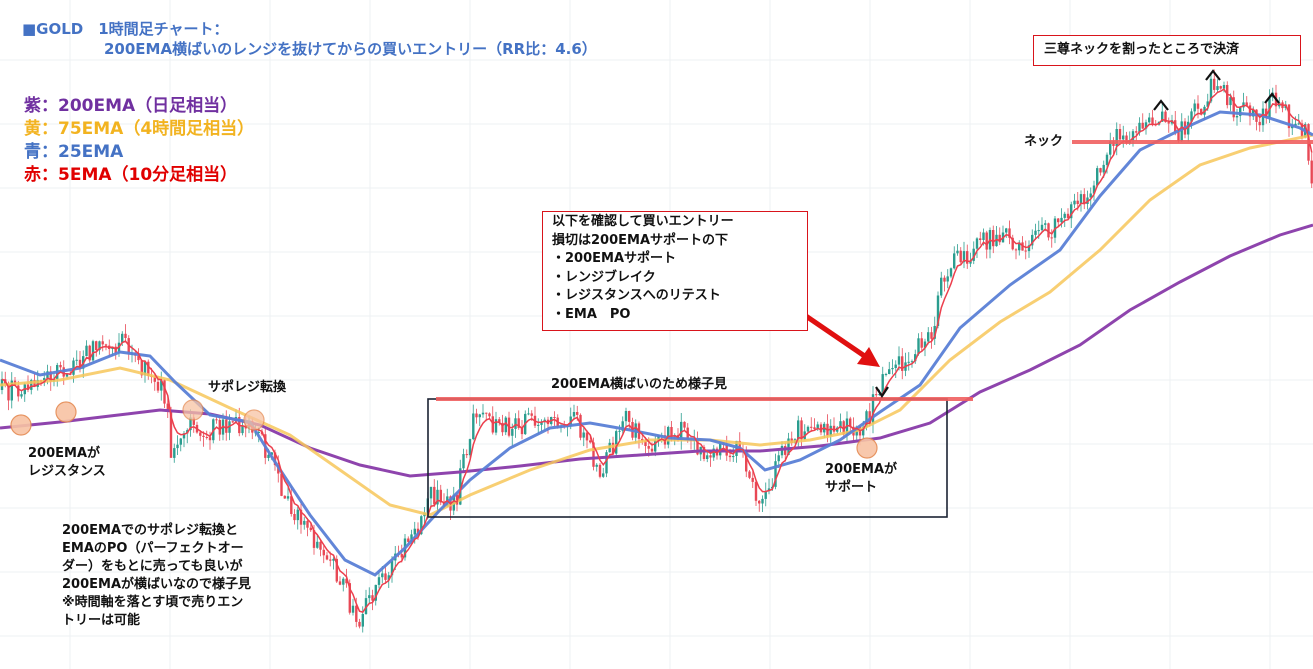 This screenshot has height=669, width=1313. I want to click on legend-ema5: 赤：5EMA（10分足相当）, so click(131, 175).